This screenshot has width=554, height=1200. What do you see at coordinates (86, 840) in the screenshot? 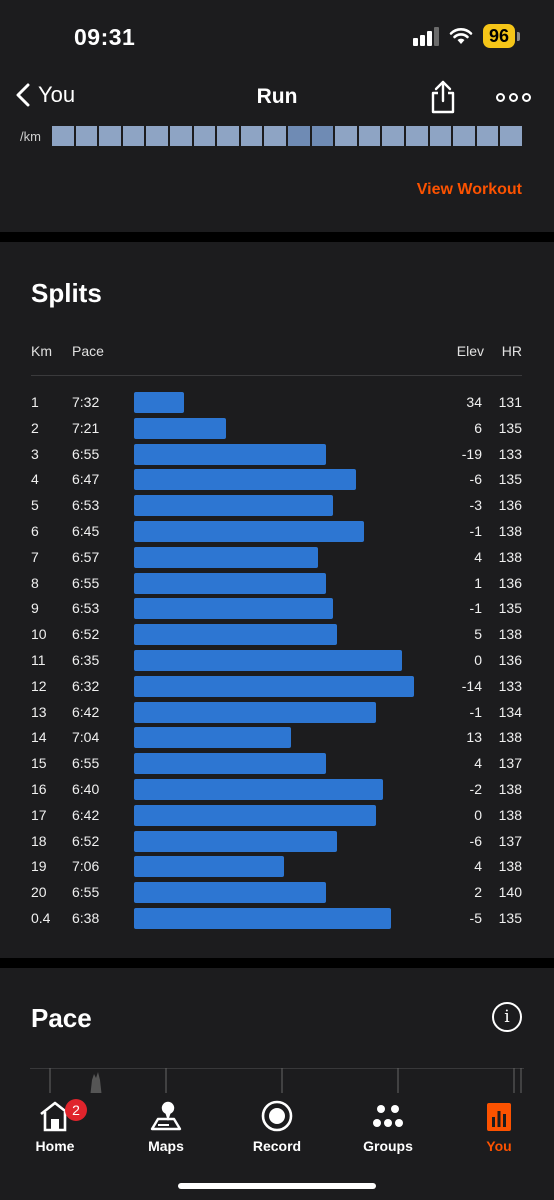
I see `split-pace: 6:52` at bounding box center [86, 840].